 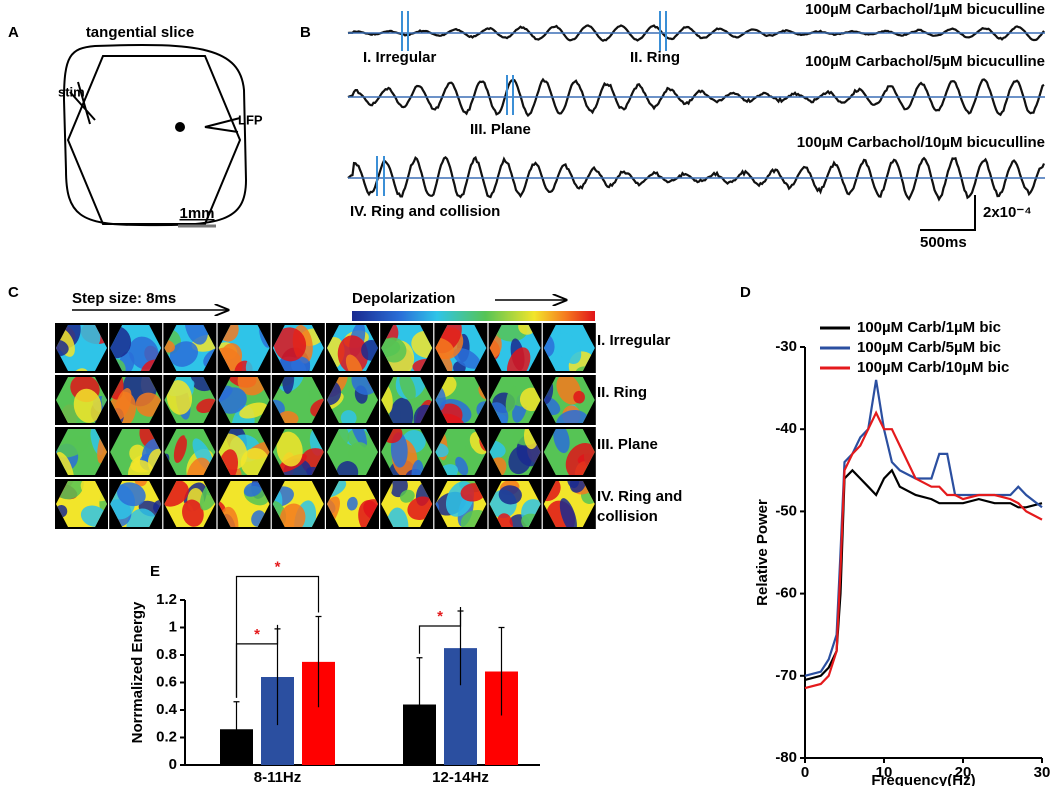 I want to click on condition-label: 100µM Carbachol/10µM bicuculline, so click(x=921, y=142).